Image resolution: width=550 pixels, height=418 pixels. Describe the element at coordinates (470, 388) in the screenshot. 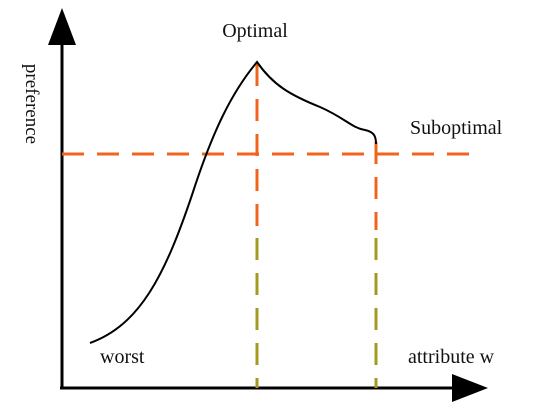

I see `x-axis-arrowhead` at that location.